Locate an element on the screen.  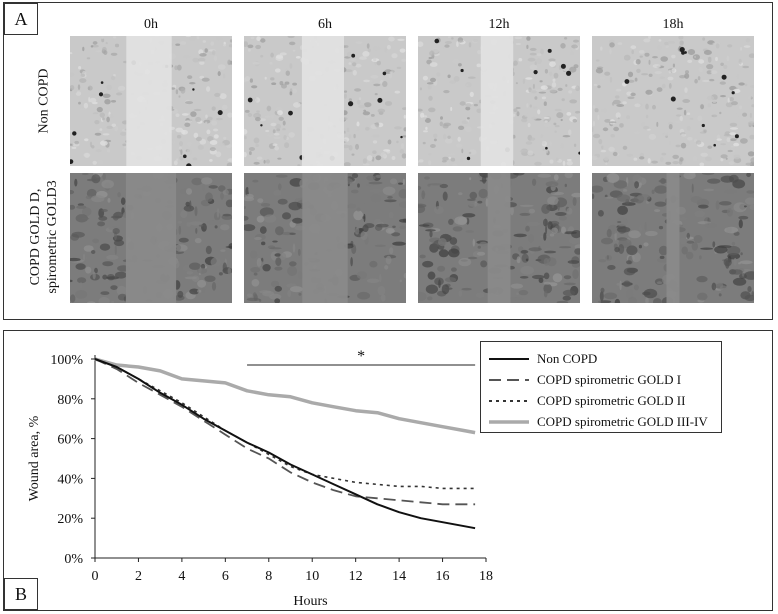
micrograph-non-copd-0h is located at coordinates (151, 101).